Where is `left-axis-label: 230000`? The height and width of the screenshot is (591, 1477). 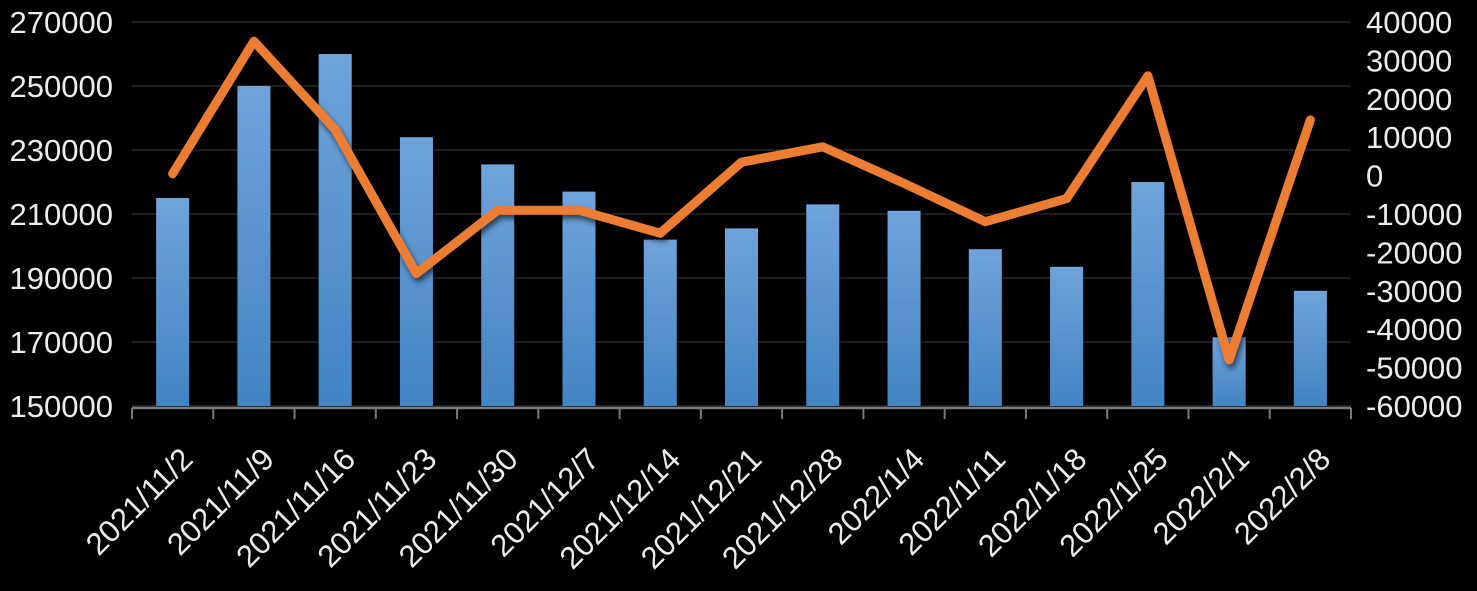
left-axis-label: 230000 is located at coordinates (61, 150).